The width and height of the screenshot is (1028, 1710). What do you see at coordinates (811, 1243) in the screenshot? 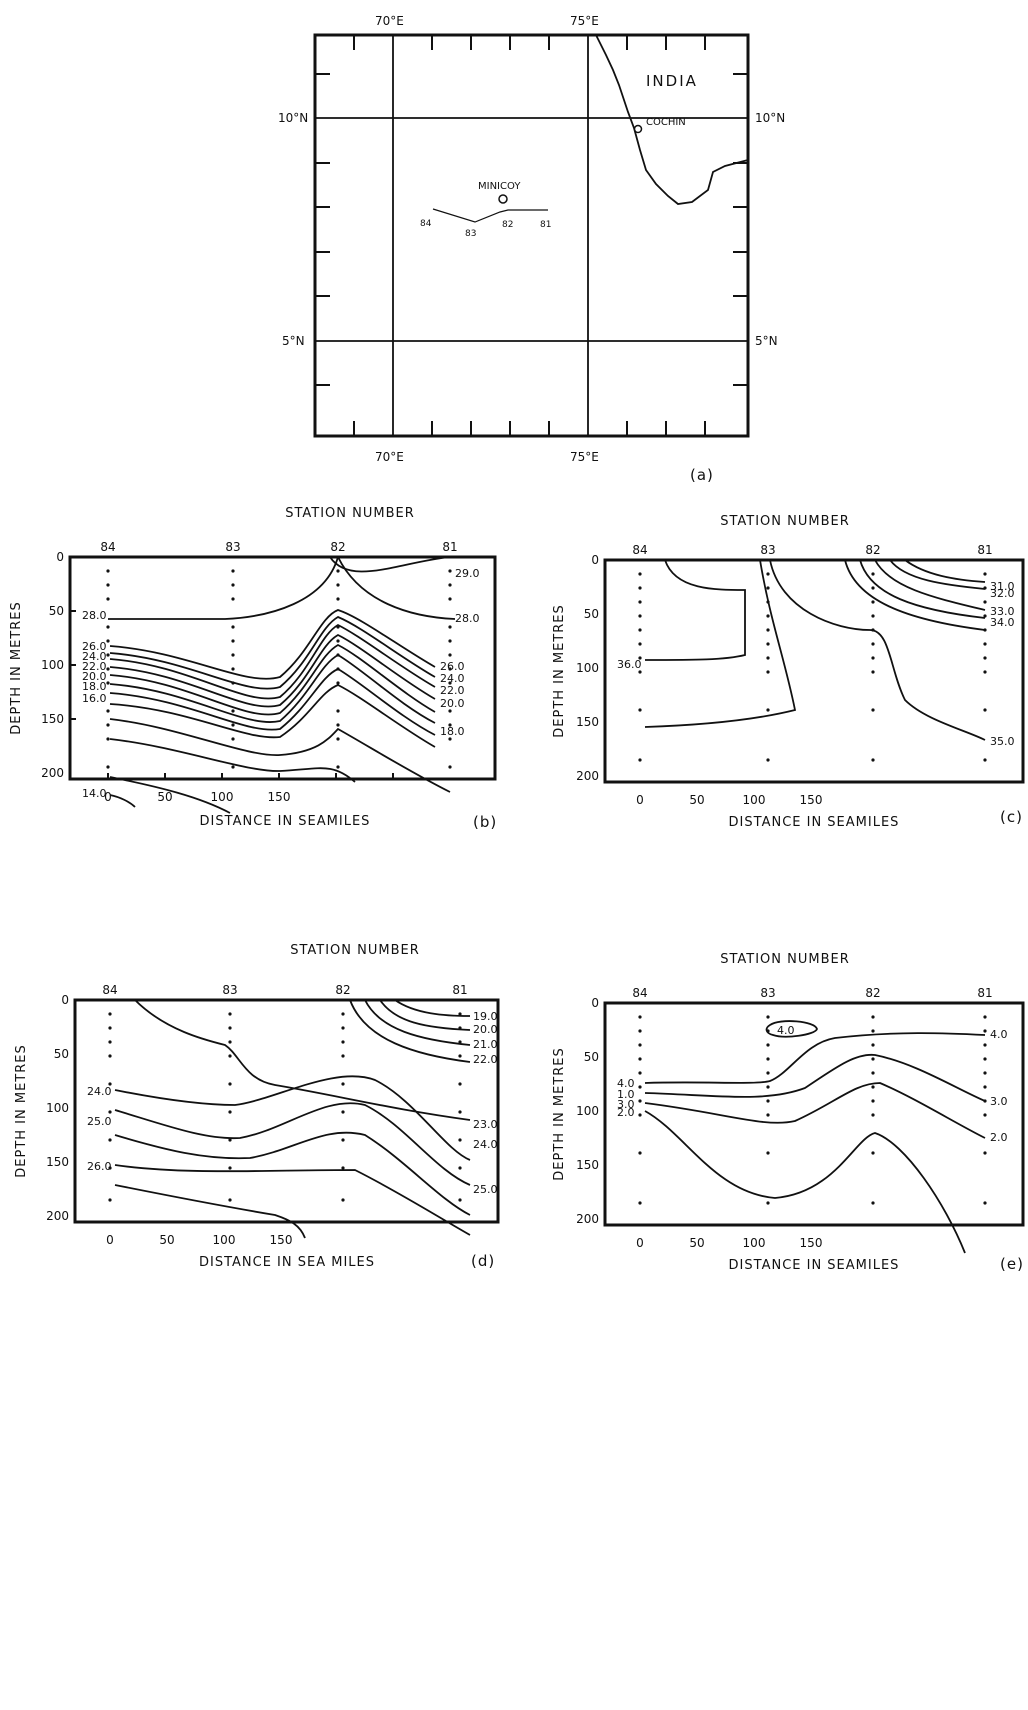
I see `panel-e-xtick-150: 150` at bounding box center [811, 1243].